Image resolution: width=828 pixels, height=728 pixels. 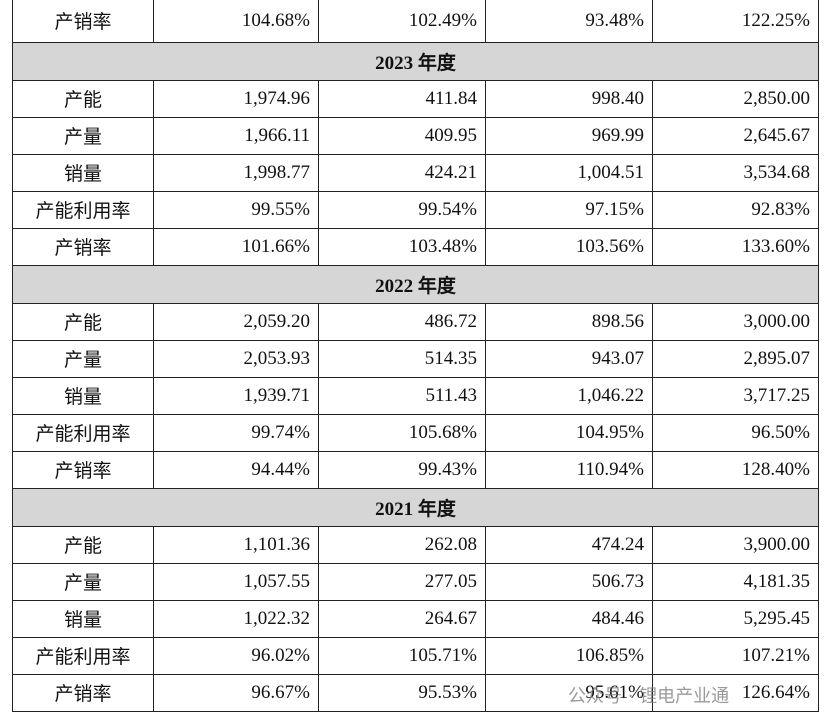 I want to click on value-cell: 277.05, so click(x=402, y=581).